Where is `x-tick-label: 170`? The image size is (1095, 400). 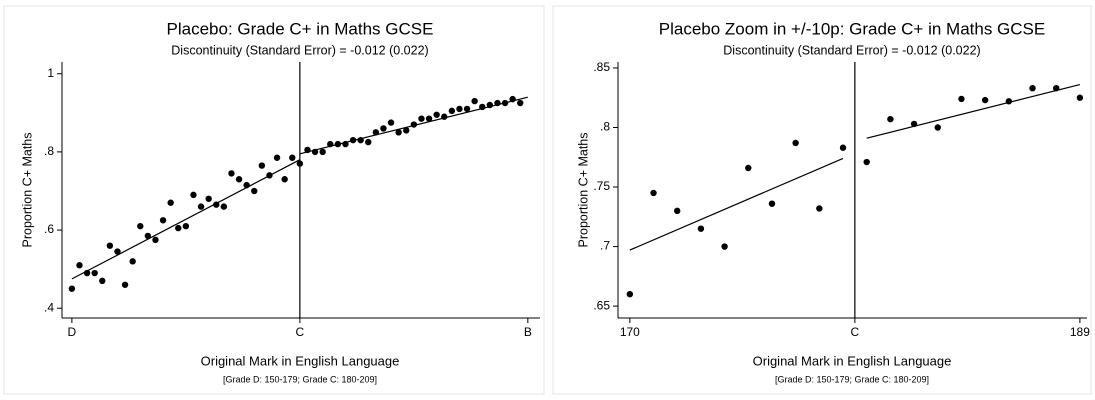 x-tick-label: 170 is located at coordinates (630, 332).